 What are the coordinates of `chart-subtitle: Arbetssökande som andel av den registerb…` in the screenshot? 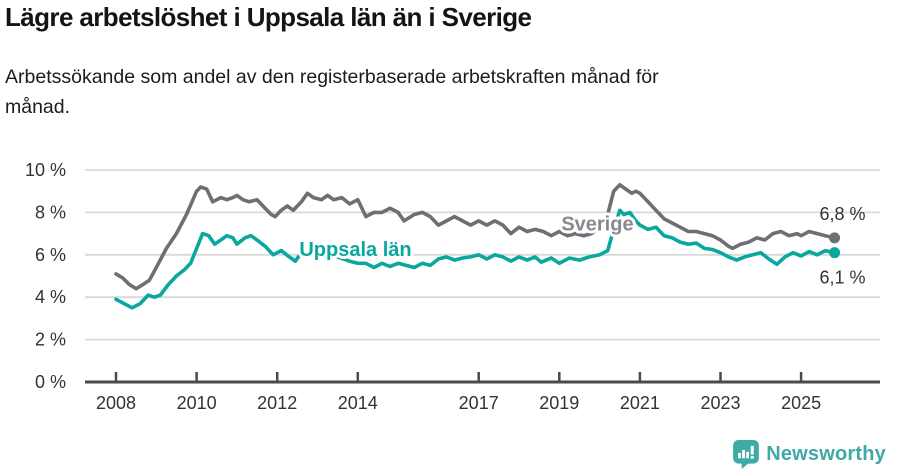 It's located at (332, 92).